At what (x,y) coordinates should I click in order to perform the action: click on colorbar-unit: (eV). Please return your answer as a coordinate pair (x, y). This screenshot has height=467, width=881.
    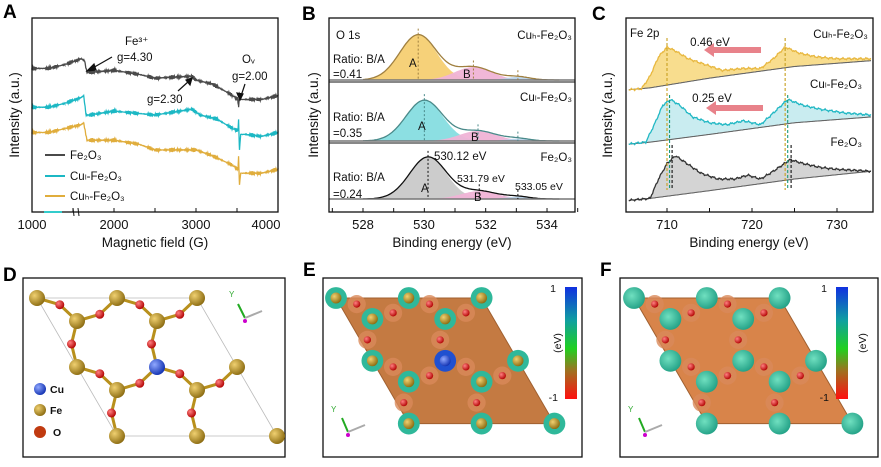
    Looking at the image, I should click on (558, 343).